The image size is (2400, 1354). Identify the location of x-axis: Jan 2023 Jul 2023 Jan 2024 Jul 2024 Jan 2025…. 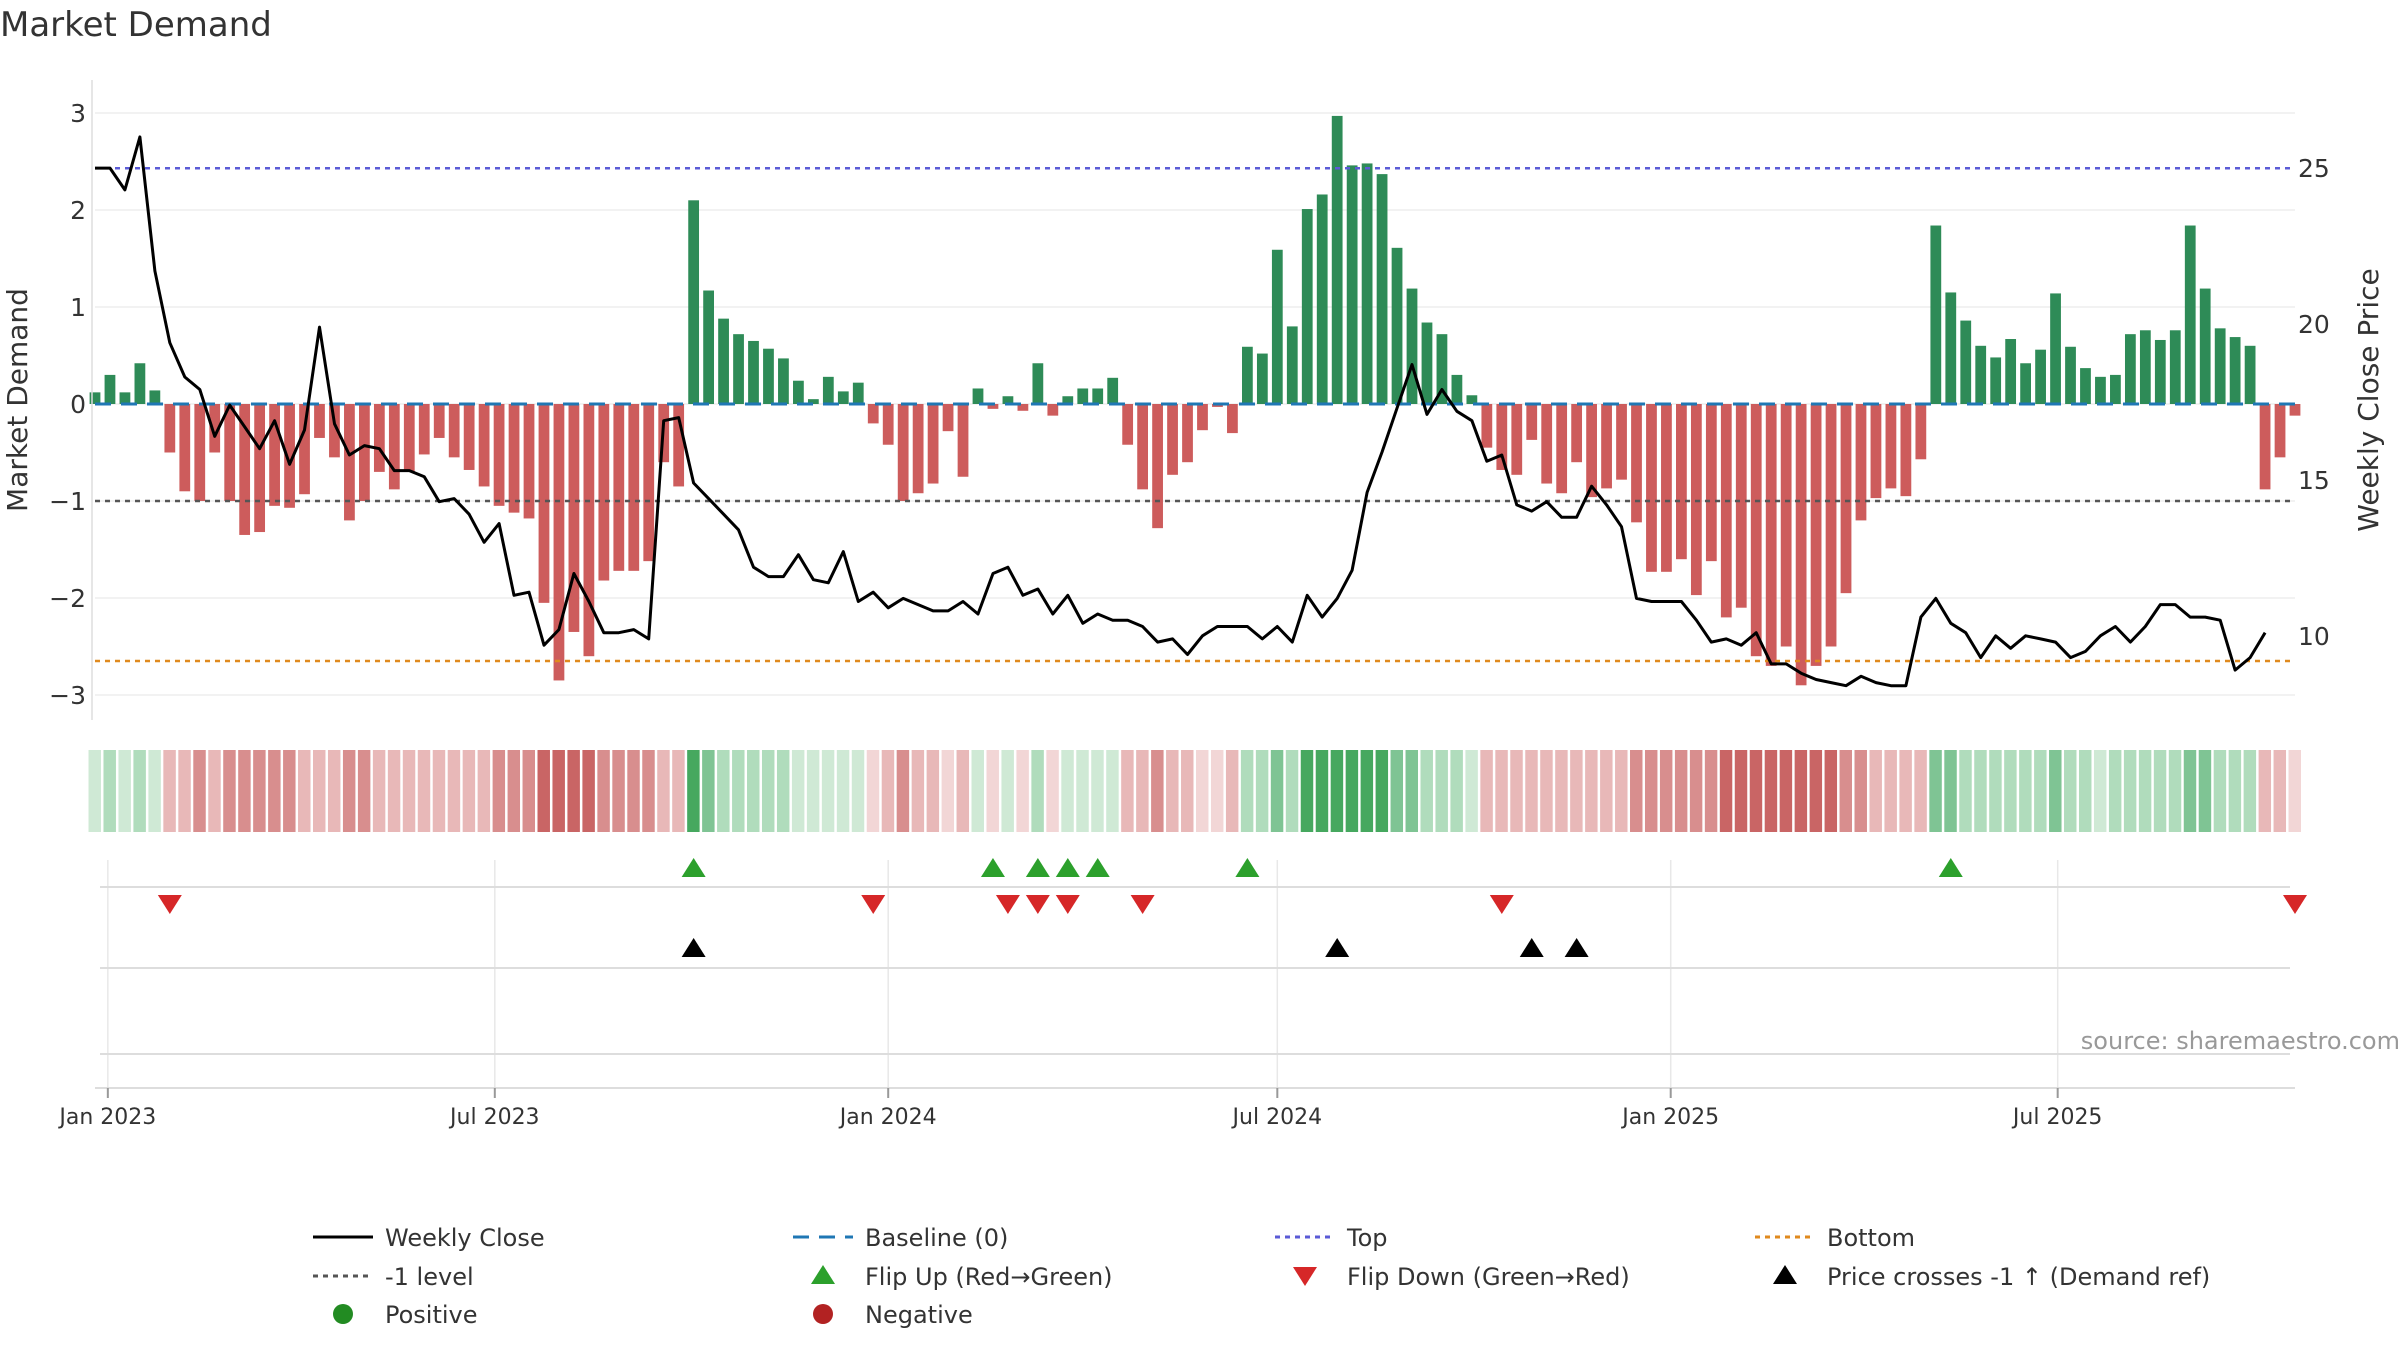
(1176, 1108).